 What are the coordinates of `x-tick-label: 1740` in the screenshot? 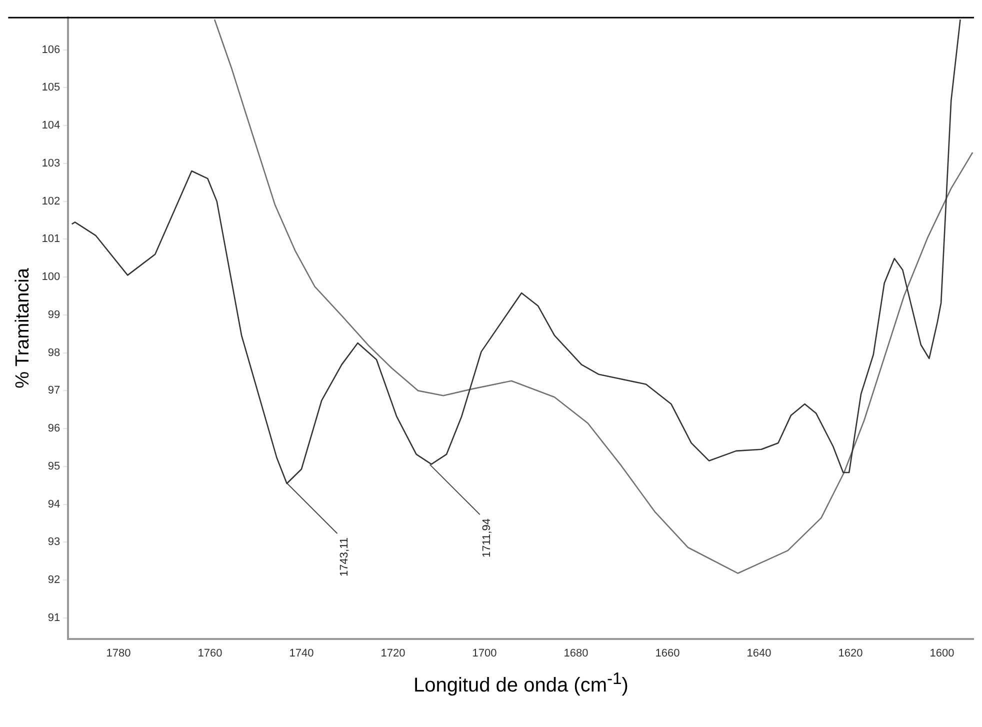 It's located at (301, 653).